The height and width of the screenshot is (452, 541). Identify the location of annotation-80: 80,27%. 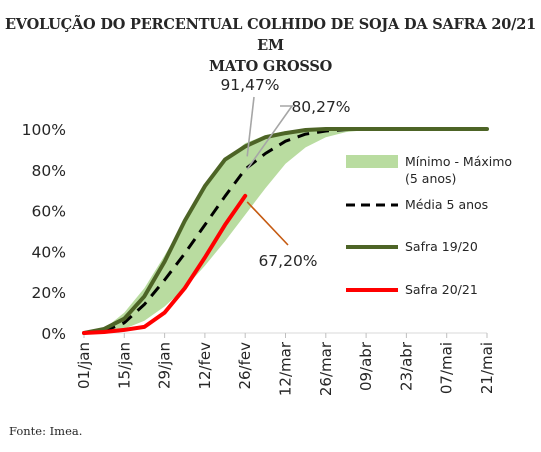
(320, 107).